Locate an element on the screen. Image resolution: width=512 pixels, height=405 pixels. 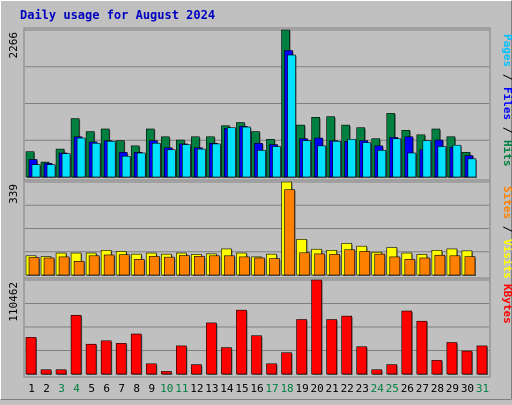
x-tick-label-21: 21 is located at coordinates (332, 388).